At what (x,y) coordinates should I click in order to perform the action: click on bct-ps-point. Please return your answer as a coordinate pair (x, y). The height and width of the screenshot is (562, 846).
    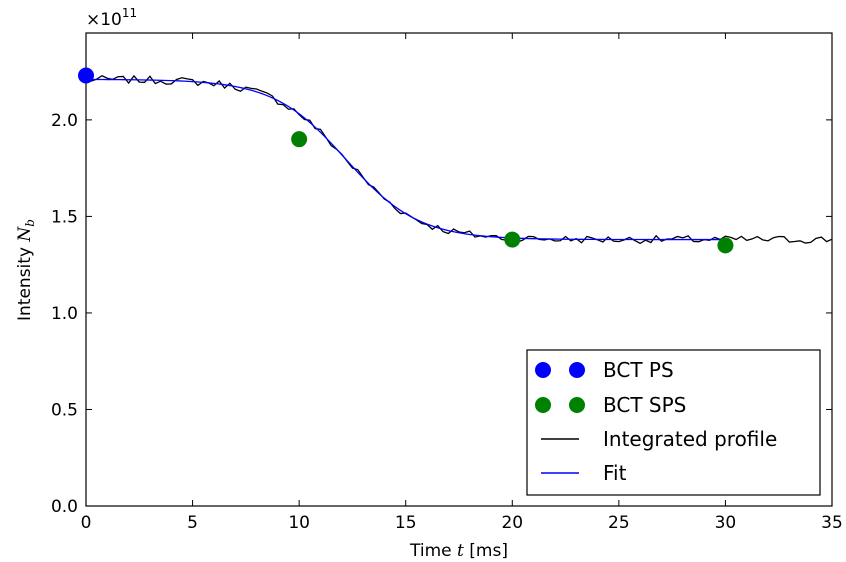
    Looking at the image, I should click on (86, 75).